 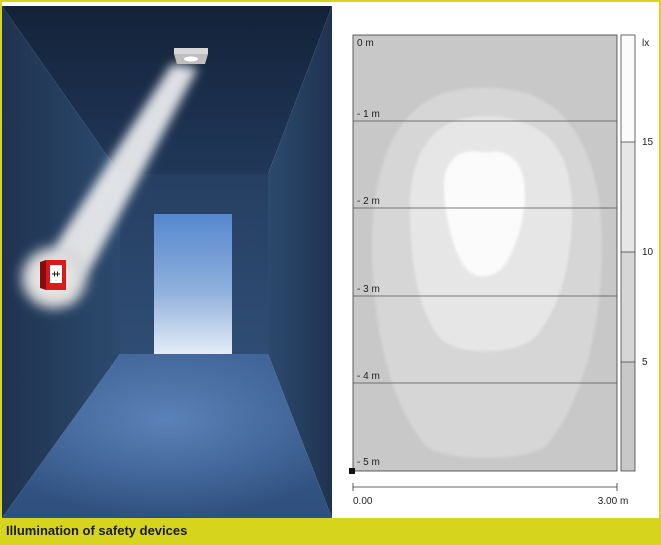 I want to click on isolux-zone-inner, so click(x=484, y=214).